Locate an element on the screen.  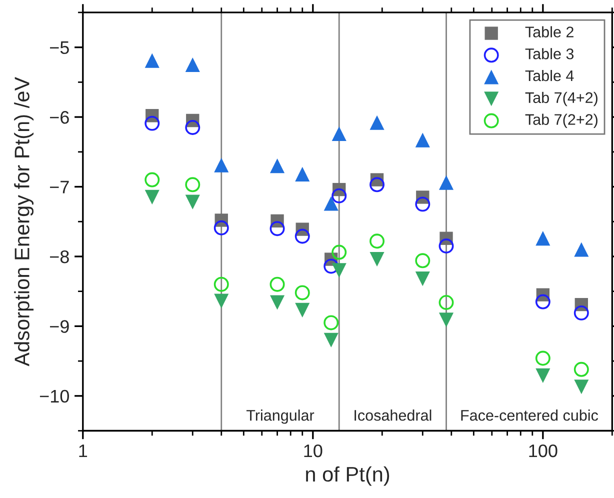
ref-line-label: Icosahedral is located at coordinates (393, 415).